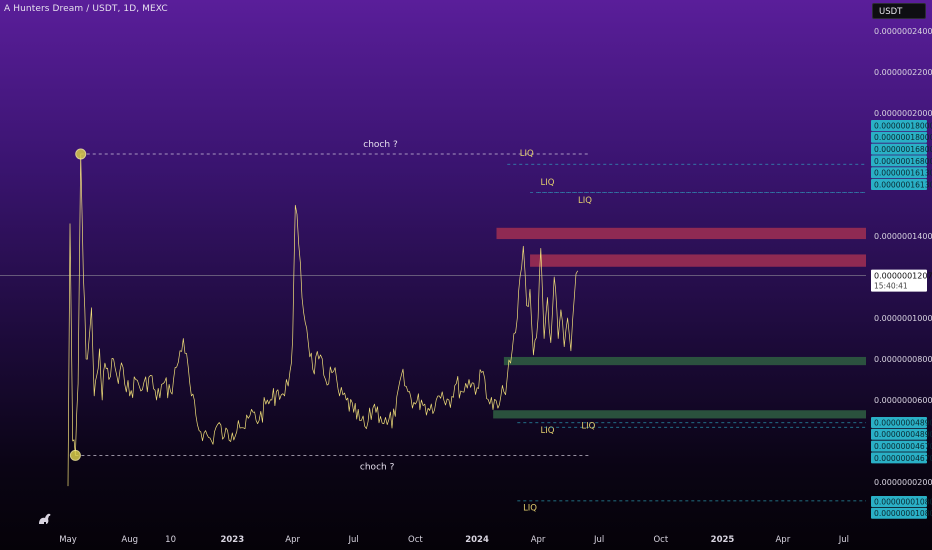 Image resolution: width=932 pixels, height=550 pixels. Describe the element at coordinates (86, 9) in the screenshot. I see `symbol-title: A Hunters Dream / USDT, 1D, MEXC` at that location.